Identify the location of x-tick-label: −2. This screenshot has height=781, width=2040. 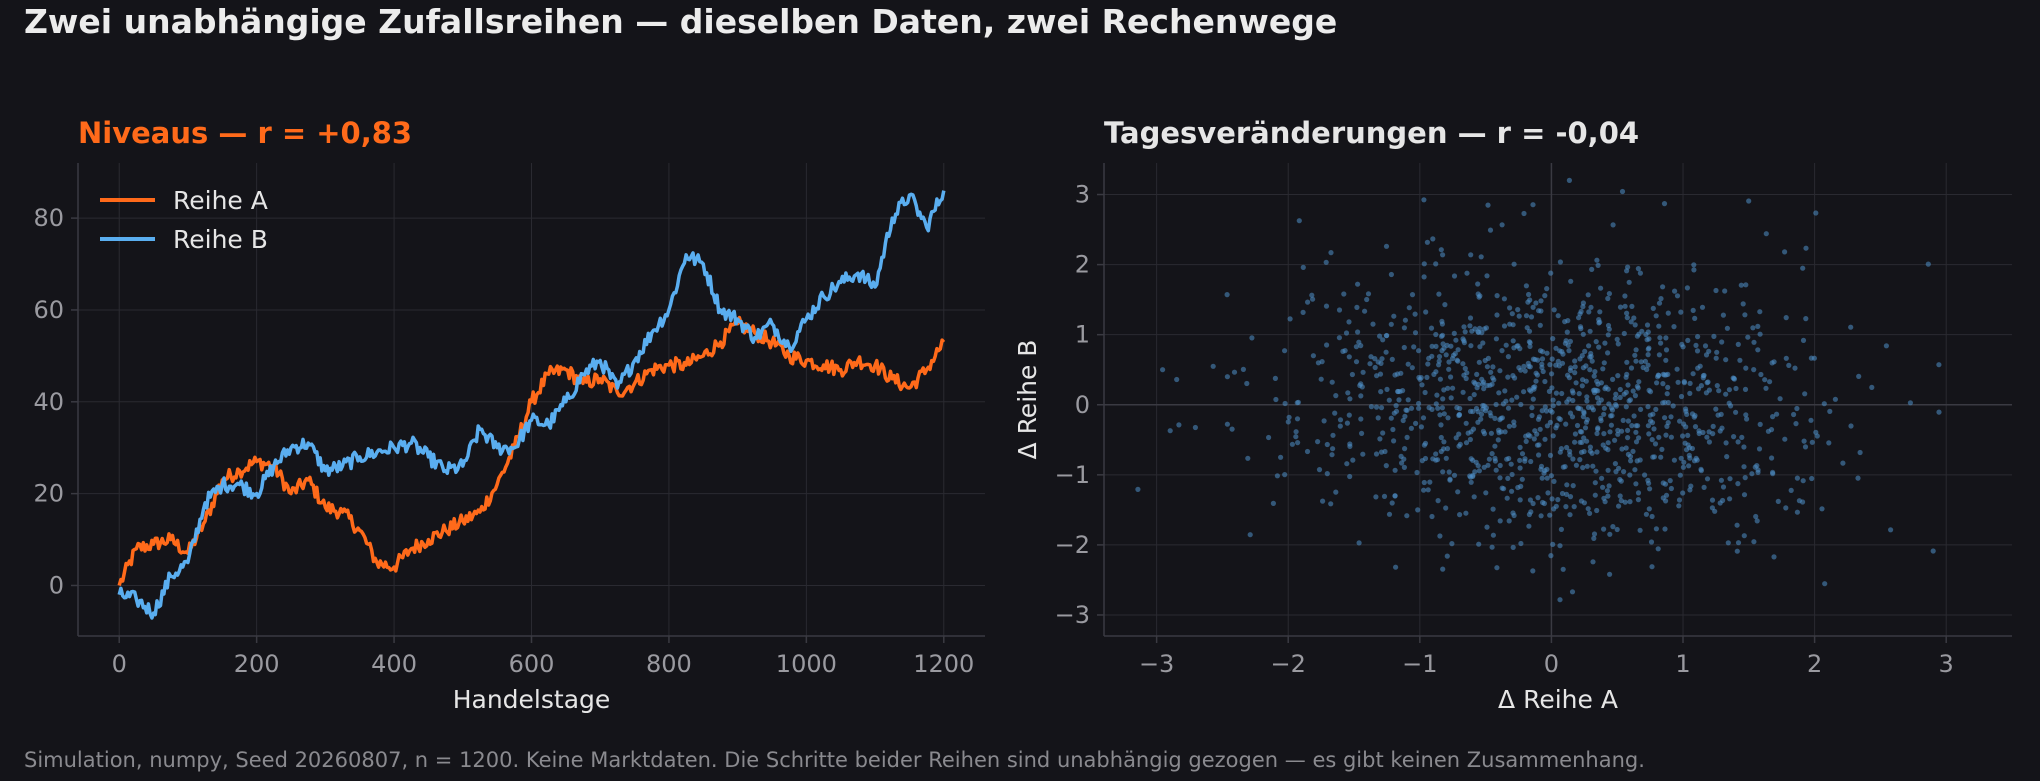
(1288, 664).